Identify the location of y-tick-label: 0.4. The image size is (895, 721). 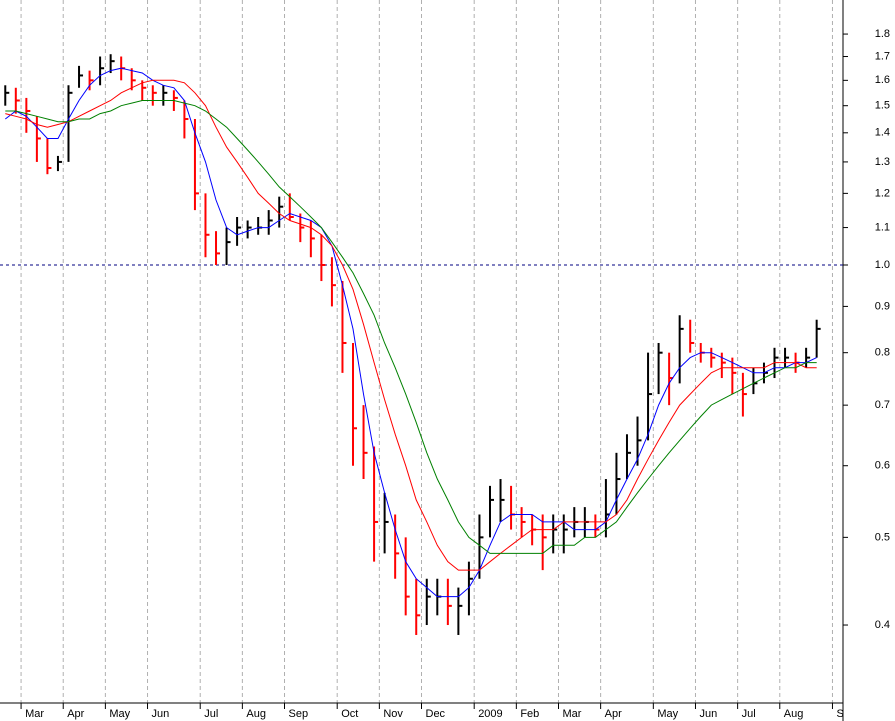
(882, 625).